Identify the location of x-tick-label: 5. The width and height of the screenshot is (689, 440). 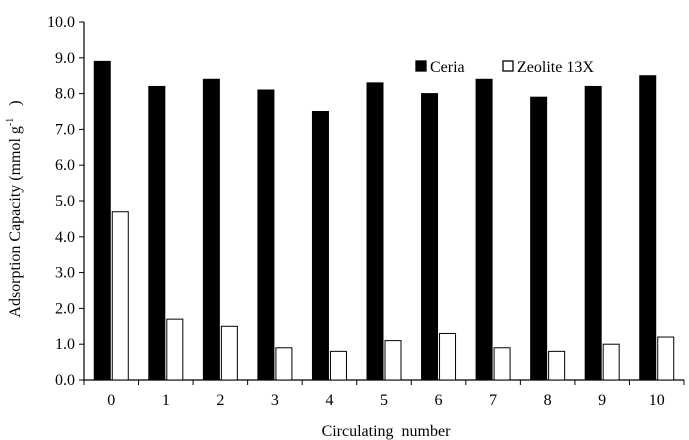
(384, 400).